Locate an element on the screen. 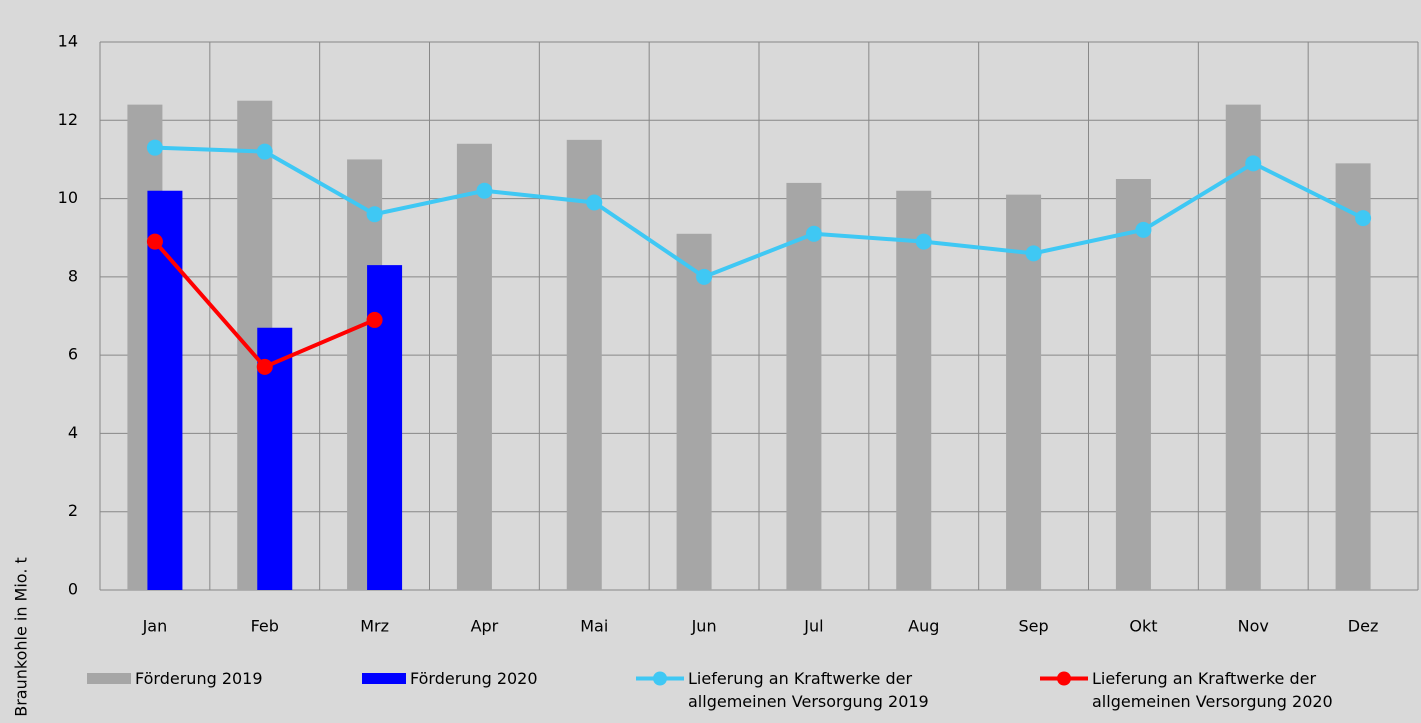 The image size is (1421, 723). y-tick-label: 4 is located at coordinates (73, 432).